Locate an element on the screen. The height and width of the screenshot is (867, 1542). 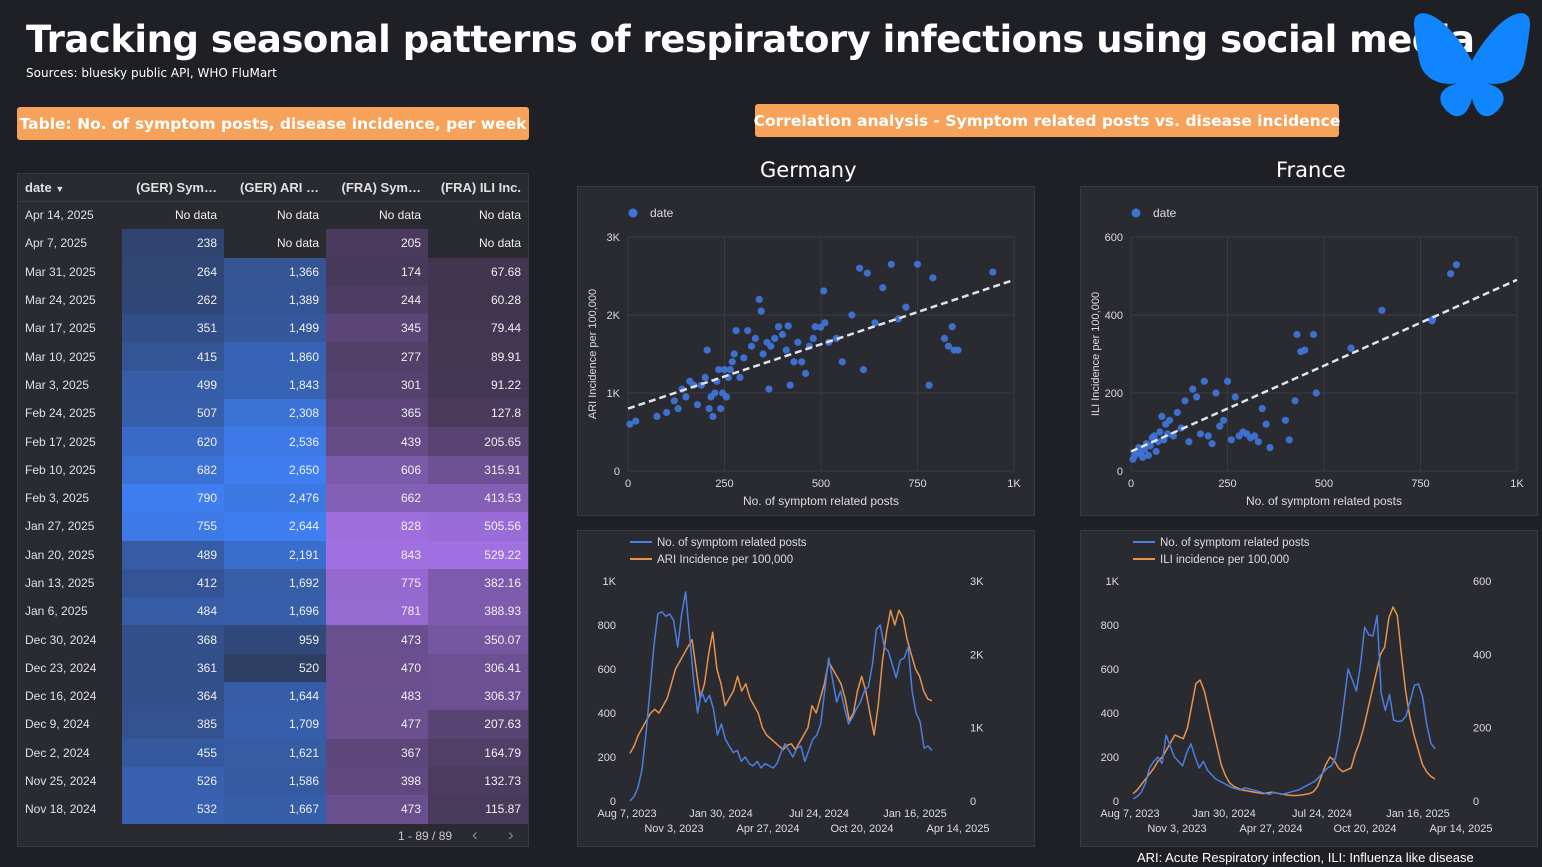
table-cell-value: 132.73 is located at coordinates (478, 781).